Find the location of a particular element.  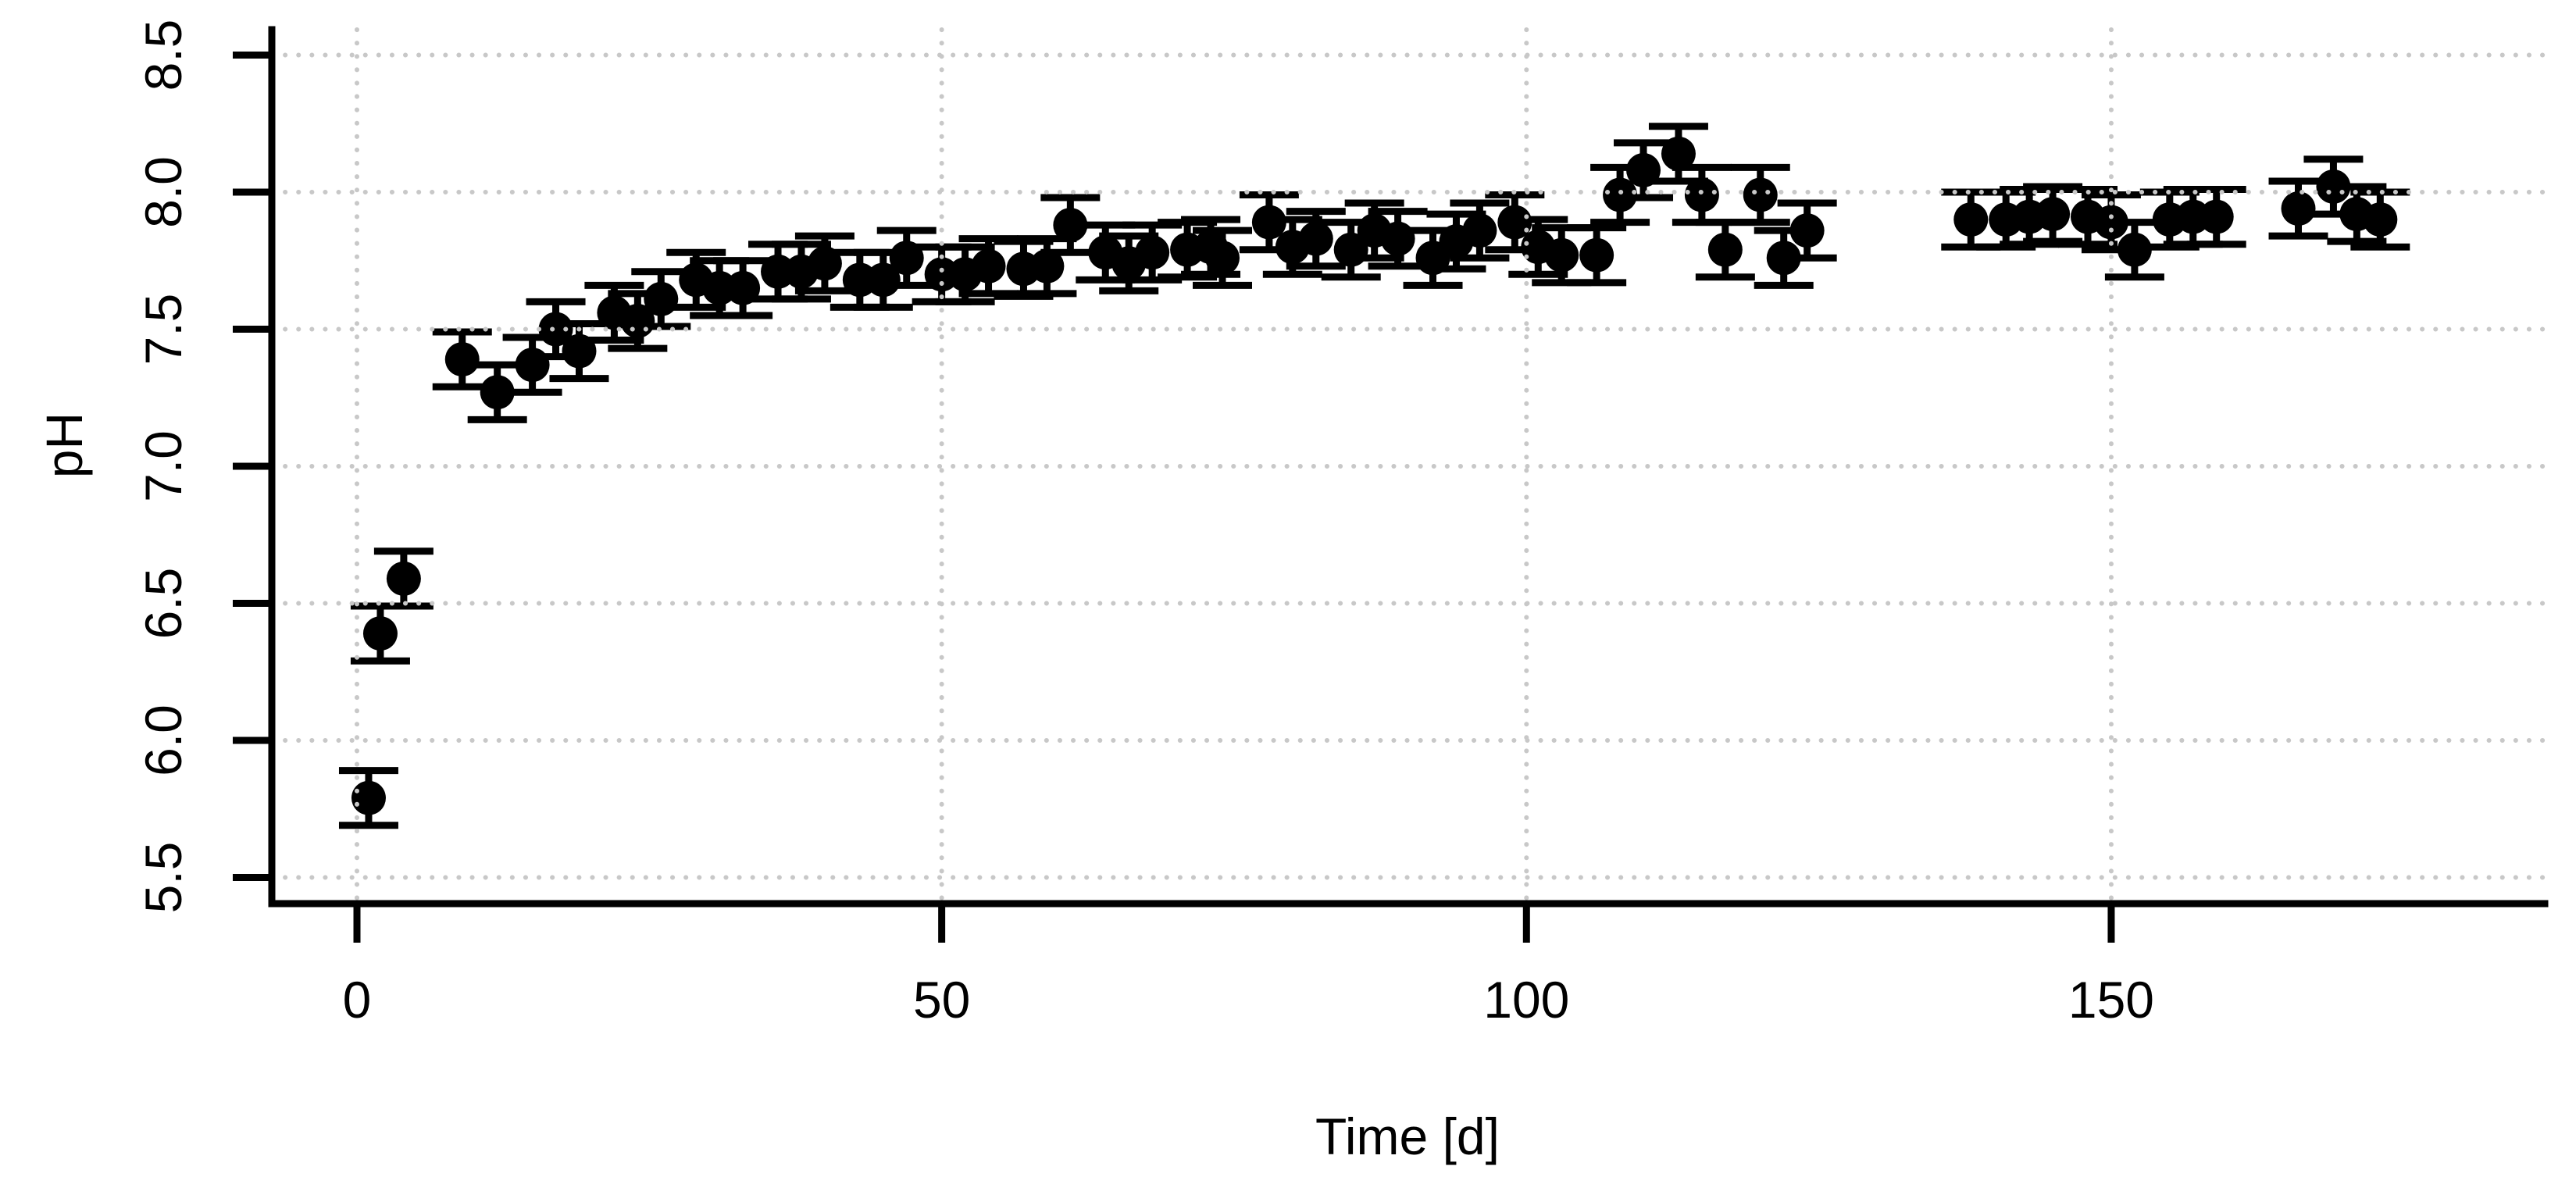

y-tick-label: 6.5 is located at coordinates (163, 604).